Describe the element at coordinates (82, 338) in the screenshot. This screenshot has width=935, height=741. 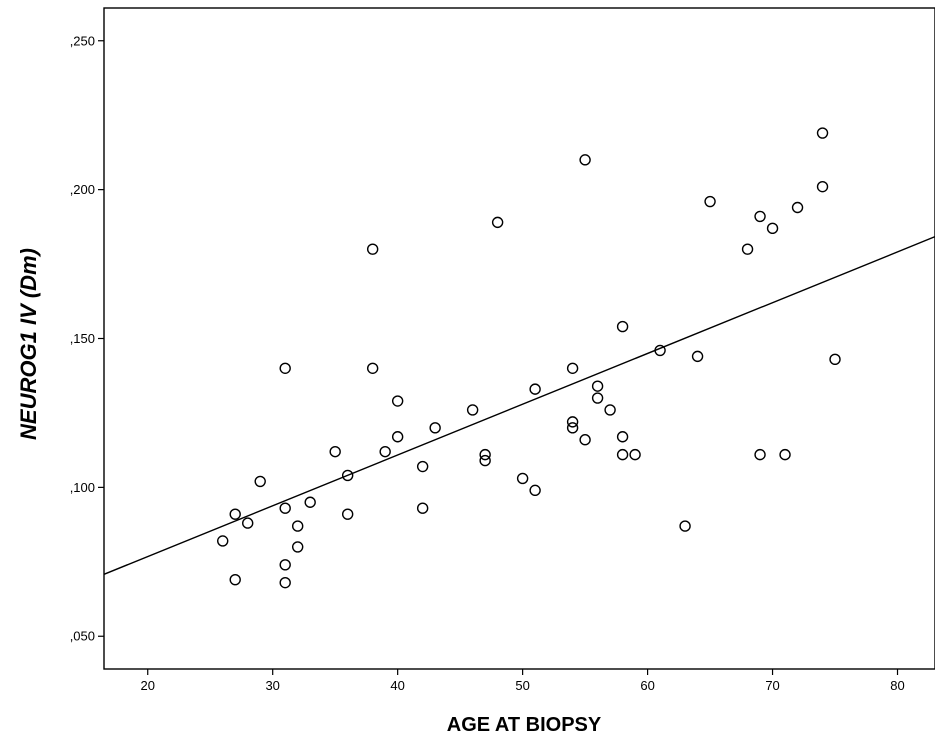
I see `y-tick-label: ,150` at that location.